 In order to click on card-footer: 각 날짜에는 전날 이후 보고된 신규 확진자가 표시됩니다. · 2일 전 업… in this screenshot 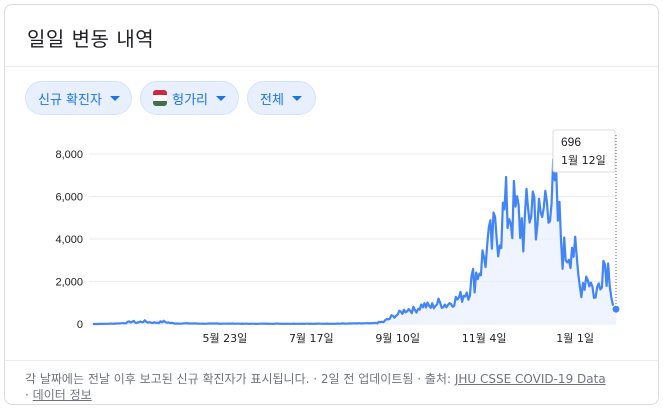, I will do `click(331, 382)`.